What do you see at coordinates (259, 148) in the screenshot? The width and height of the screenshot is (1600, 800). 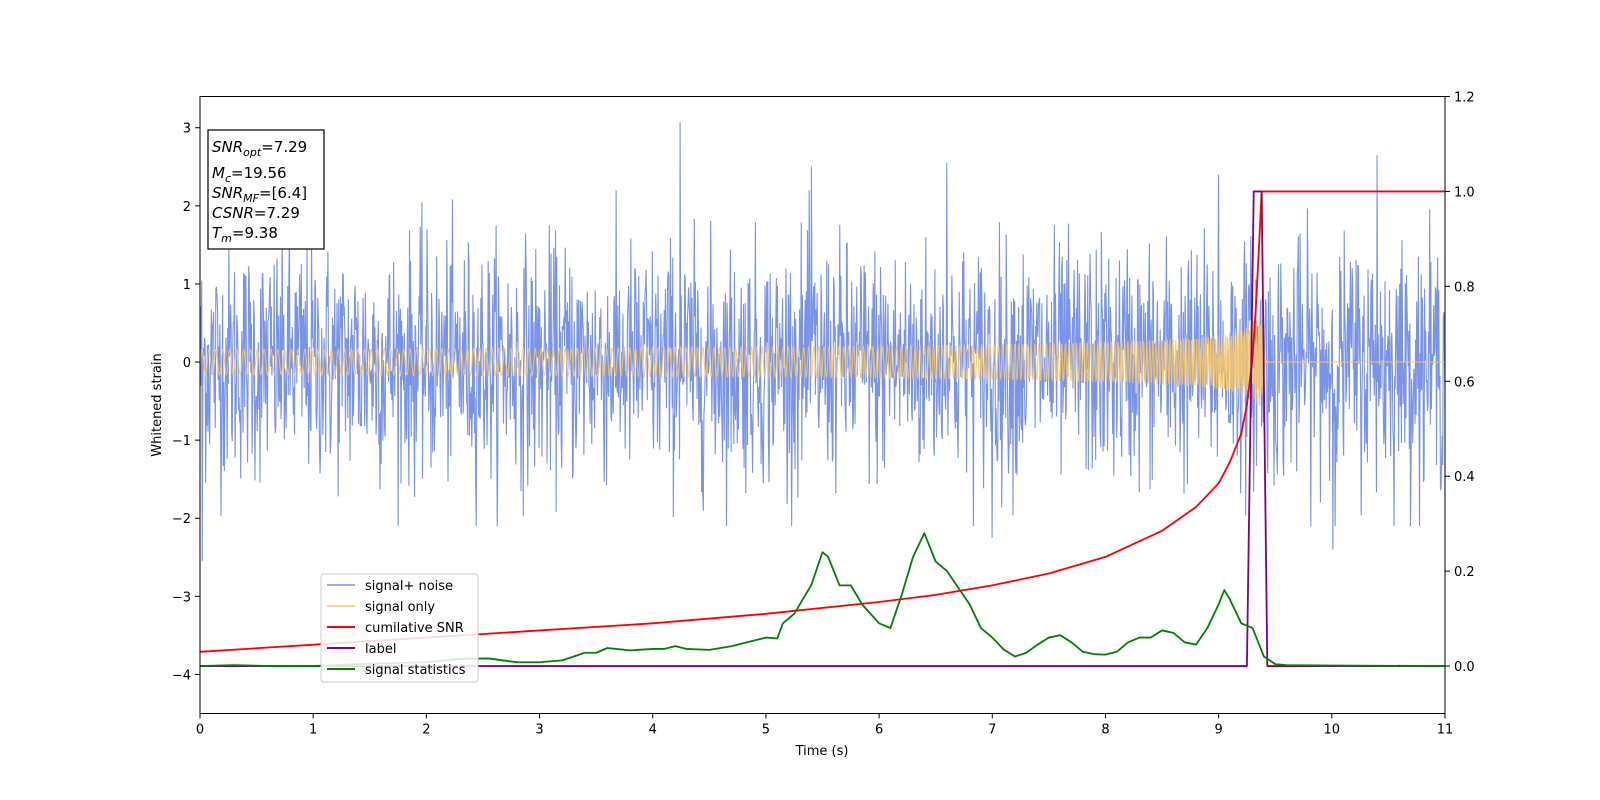 I see `annotation-snr-opt: SNRopt=7.29` at bounding box center [259, 148].